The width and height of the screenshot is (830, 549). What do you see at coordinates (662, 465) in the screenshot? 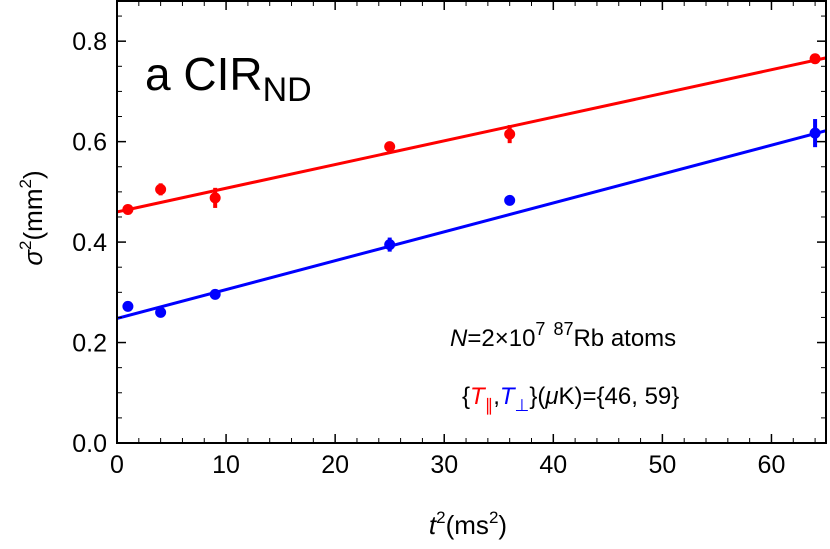
I see `x-tick-label: 50` at bounding box center [662, 465].